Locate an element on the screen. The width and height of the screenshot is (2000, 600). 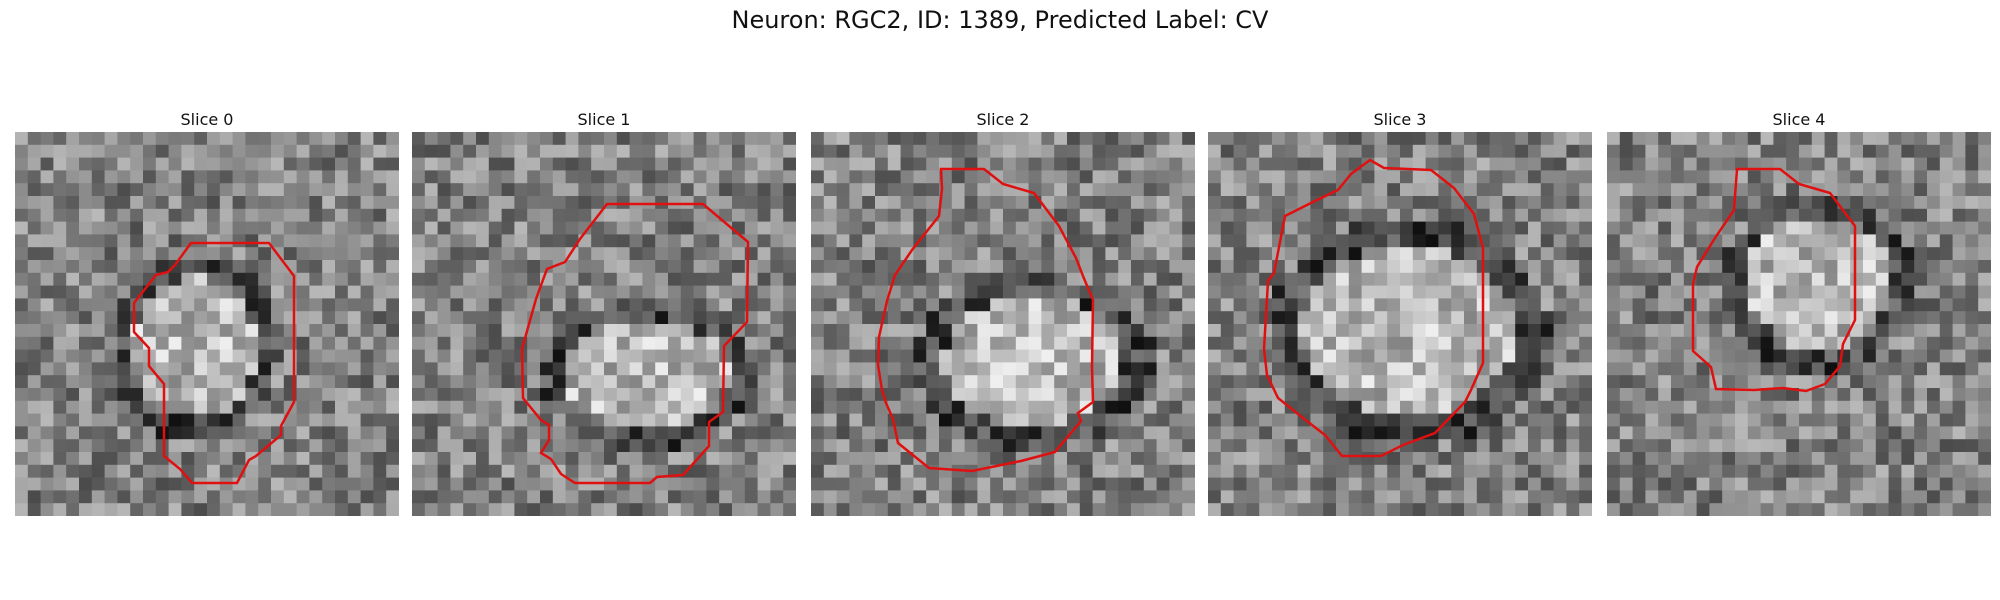
slice-title: Slice 4 is located at coordinates (1799, 119).